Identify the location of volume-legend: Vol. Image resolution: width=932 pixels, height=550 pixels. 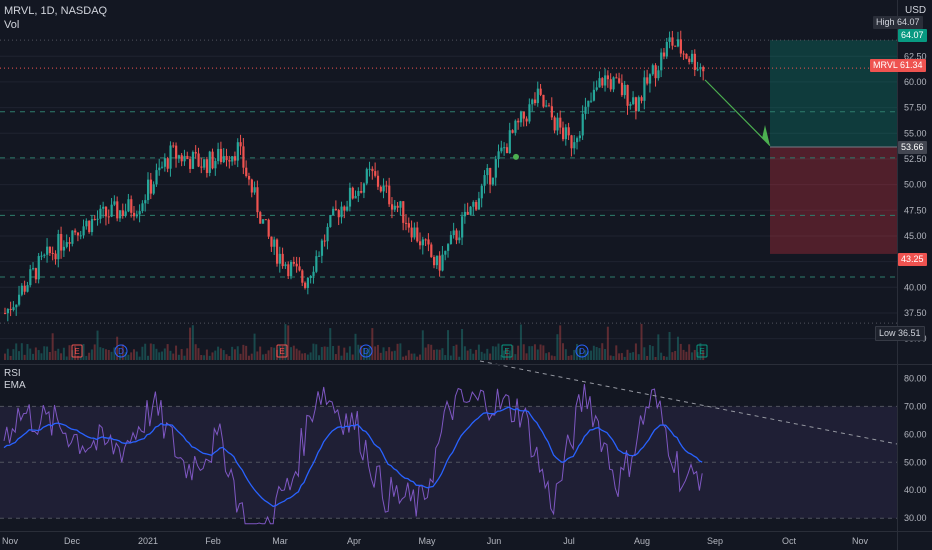
(12, 25).